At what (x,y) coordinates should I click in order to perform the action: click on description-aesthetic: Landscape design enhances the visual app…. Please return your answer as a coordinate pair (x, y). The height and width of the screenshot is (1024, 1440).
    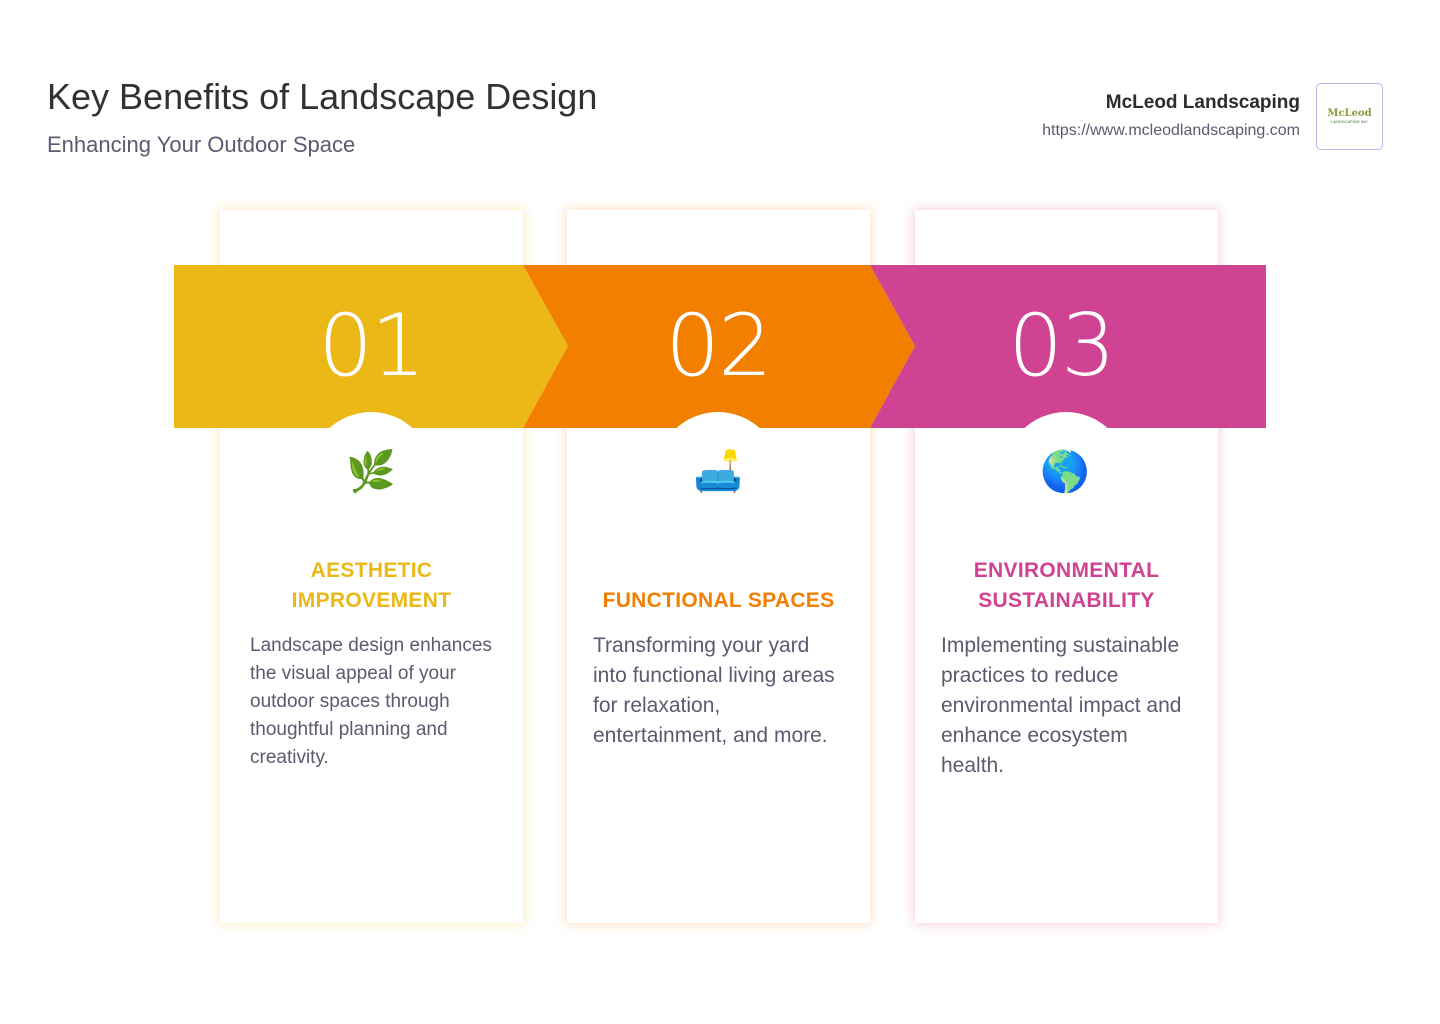
    Looking at the image, I should click on (371, 701).